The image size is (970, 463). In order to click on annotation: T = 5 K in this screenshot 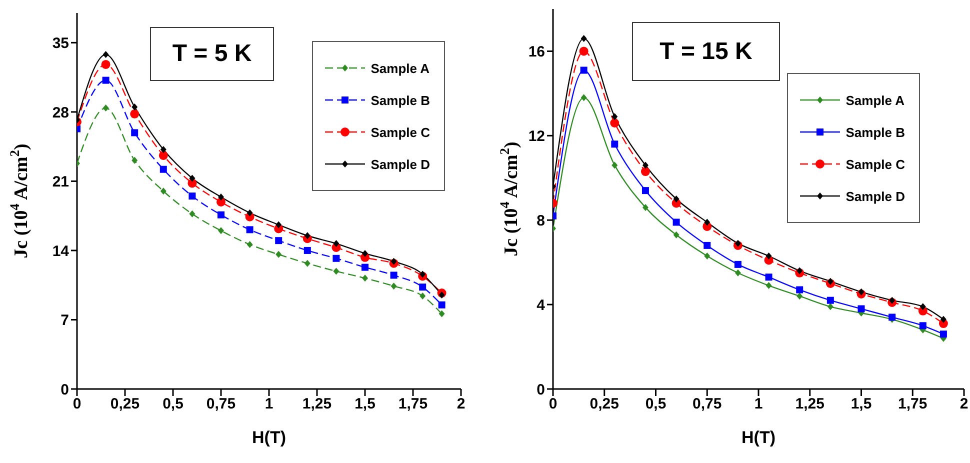, I will do `click(212, 54)`.